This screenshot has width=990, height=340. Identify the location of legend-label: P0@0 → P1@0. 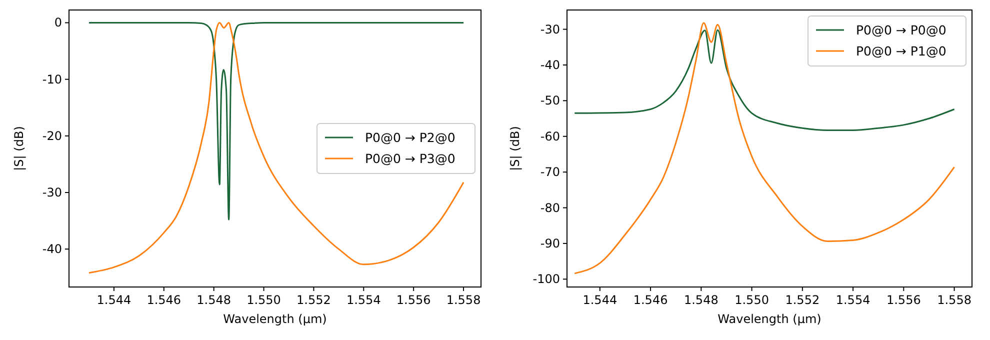
(901, 51).